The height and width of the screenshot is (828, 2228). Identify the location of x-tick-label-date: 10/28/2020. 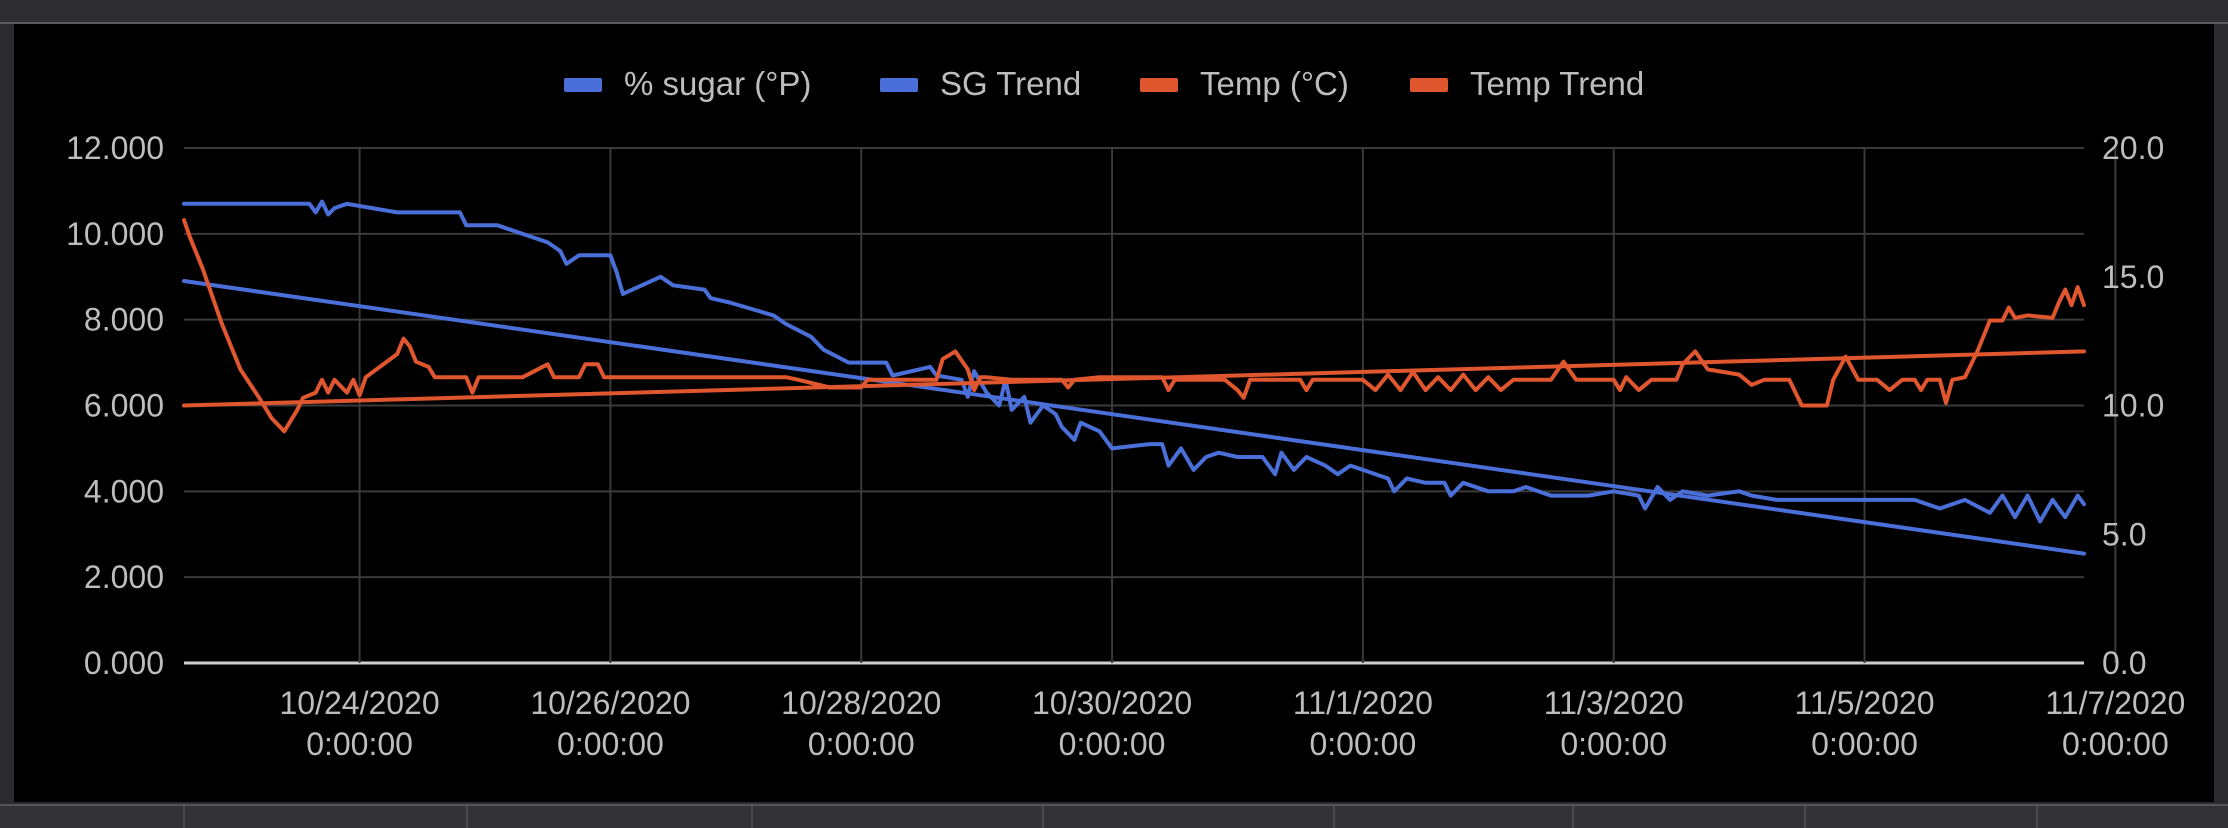
(861, 703).